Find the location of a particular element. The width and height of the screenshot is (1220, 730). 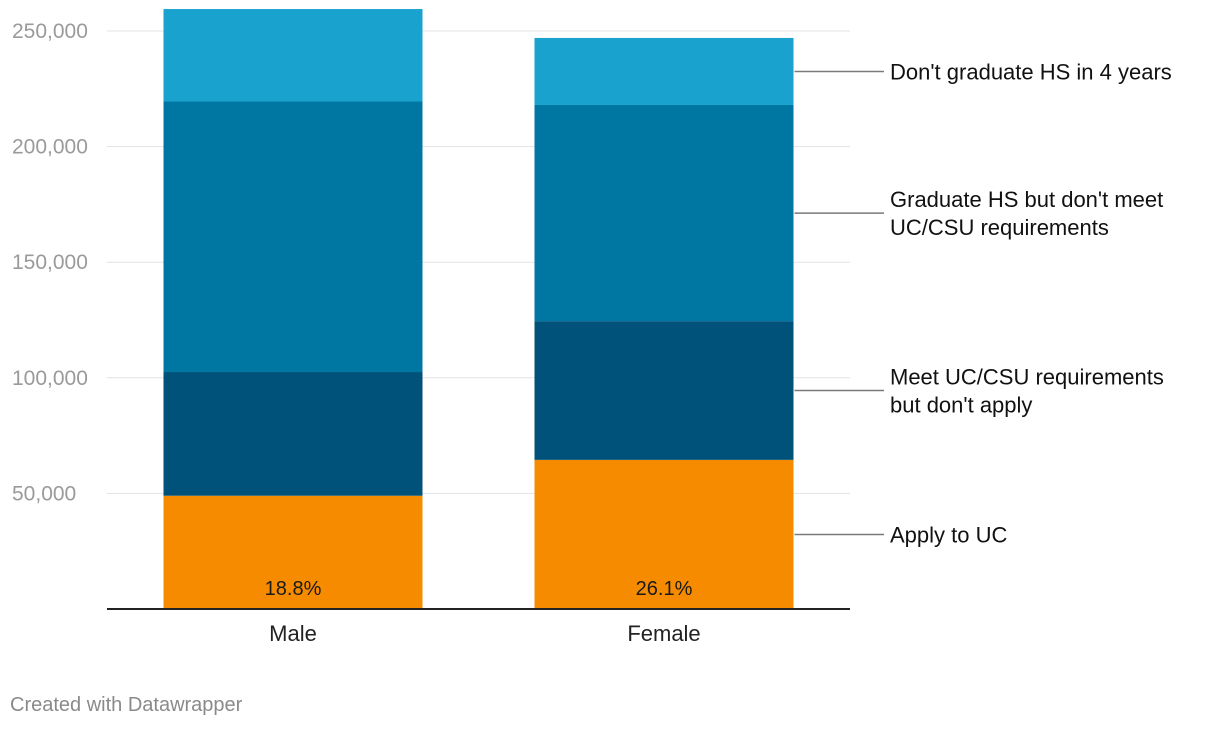

legend-label: but don't apply is located at coordinates (961, 405).